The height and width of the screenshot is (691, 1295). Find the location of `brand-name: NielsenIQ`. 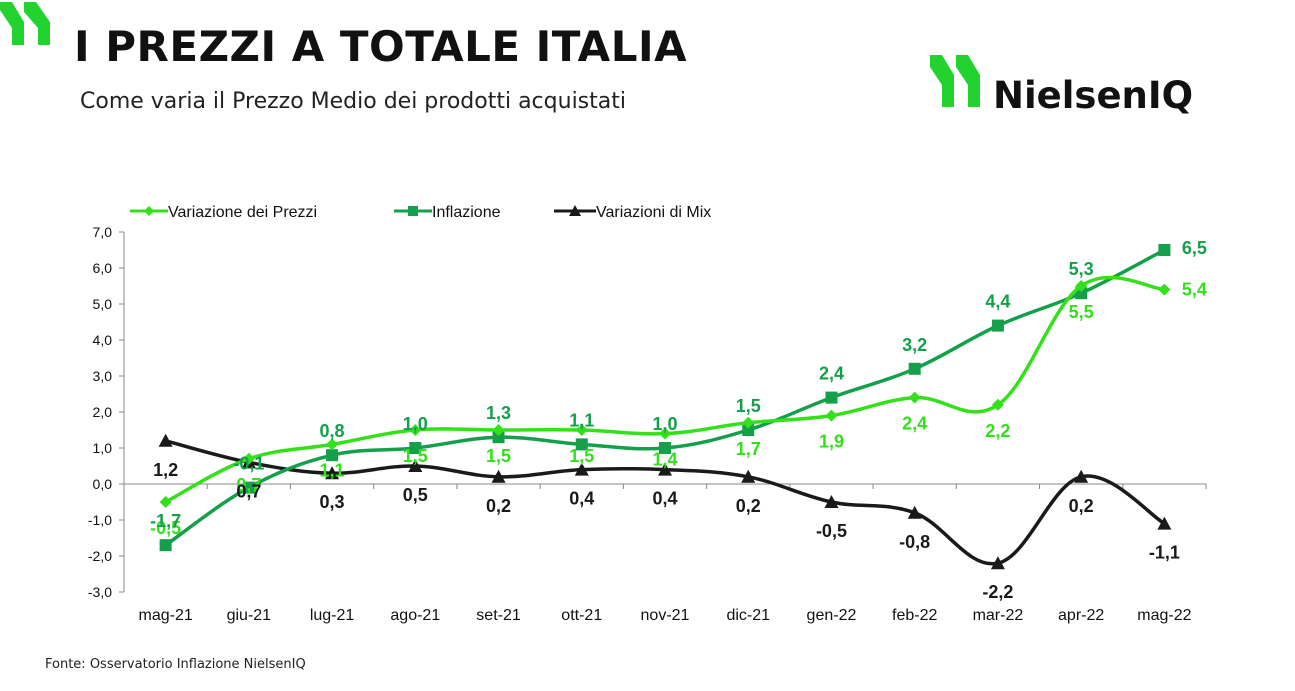

brand-name: NielsenIQ is located at coordinates (1093, 95).